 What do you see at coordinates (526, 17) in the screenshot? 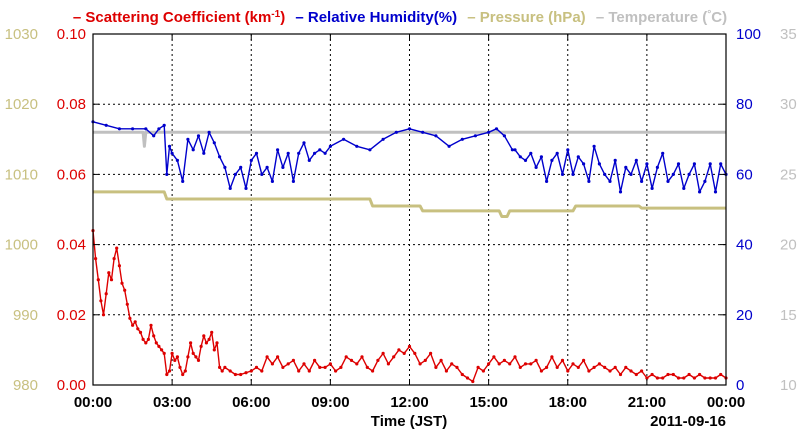
I see `legend-pressure: – Pressure (hPa)` at bounding box center [526, 17].